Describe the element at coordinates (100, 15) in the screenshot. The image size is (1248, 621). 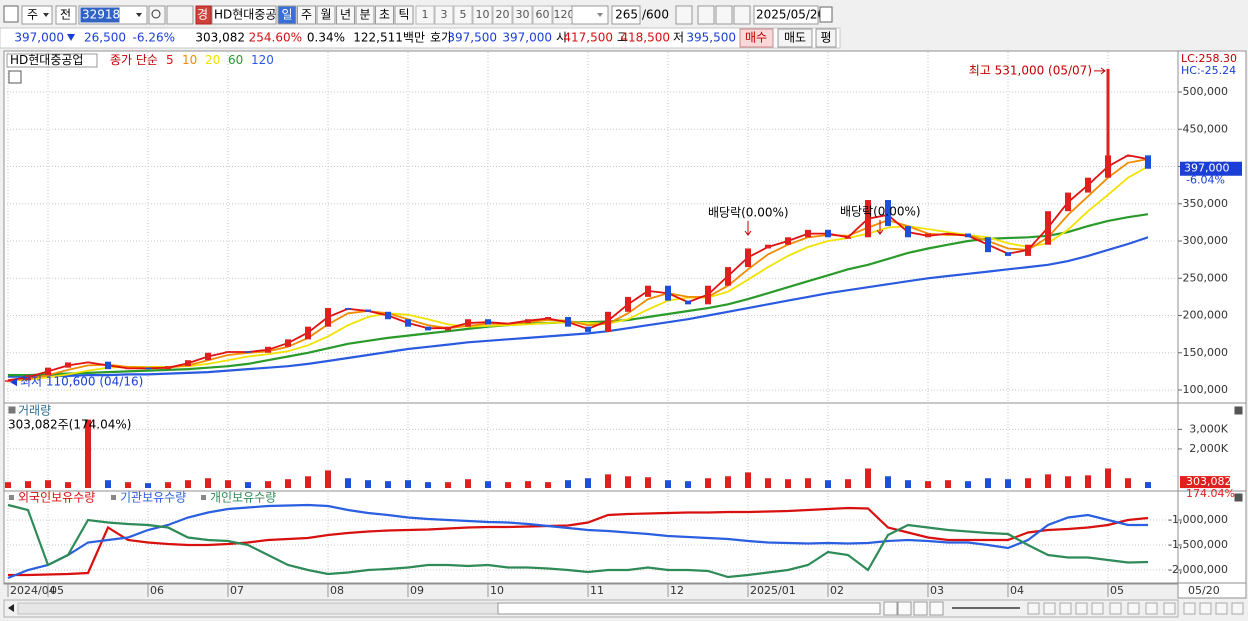
I see `code-highlight` at that location.